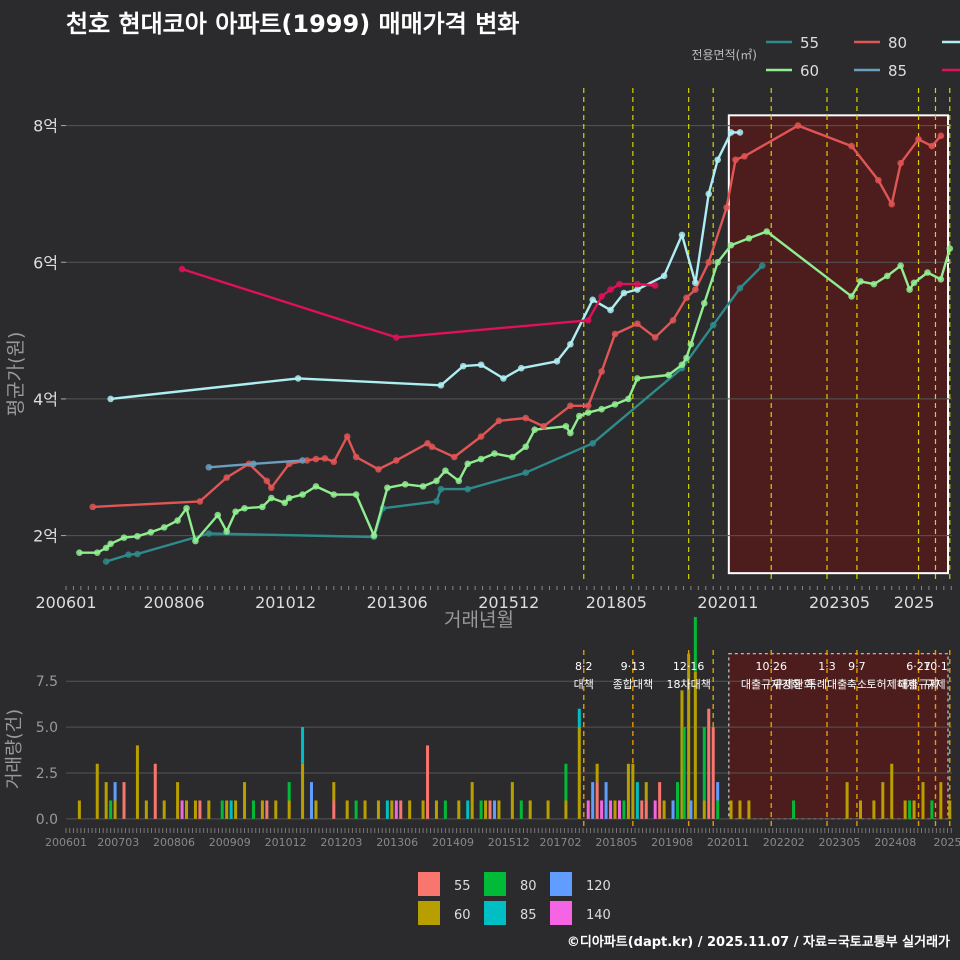 This screenshot has height=960, width=960. What do you see at coordinates (724, 55) in the screenshot?
I see `legend-title: 전용면적(㎡)` at bounding box center [724, 55].